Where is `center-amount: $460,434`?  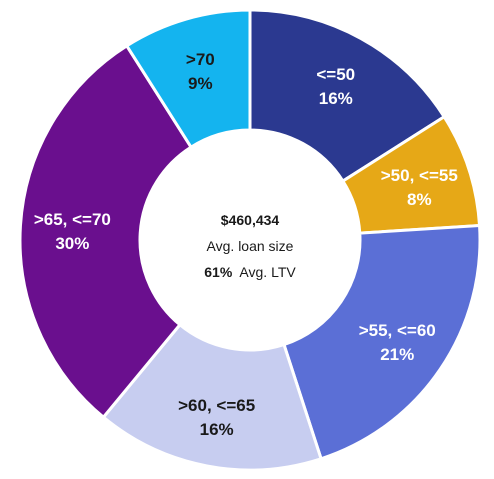
center-amount: $460,434 is located at coordinates (250, 220).